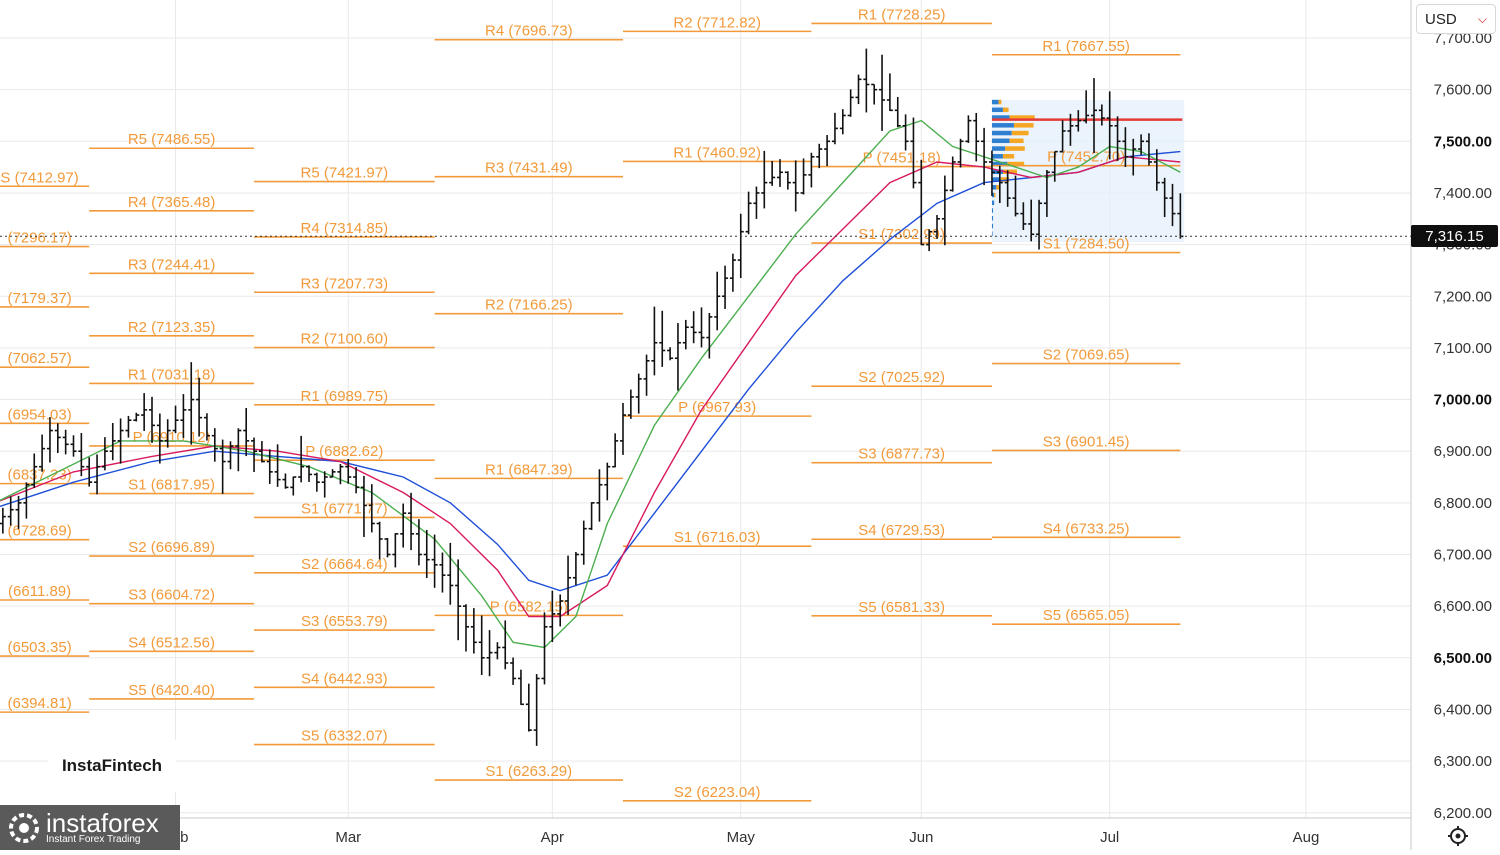 This screenshot has height=855, width=1500. What do you see at coordinates (345, 283) in the screenshot?
I see `pivot-label: R3 (7207.73)` at bounding box center [345, 283].